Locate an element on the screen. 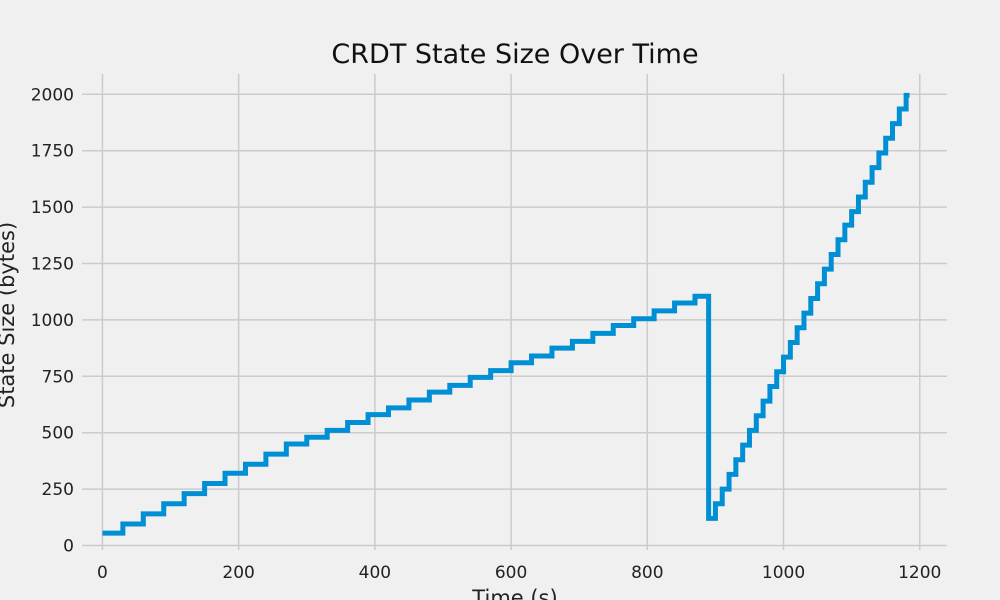  y-tick-label: 250 is located at coordinates (58, 490).